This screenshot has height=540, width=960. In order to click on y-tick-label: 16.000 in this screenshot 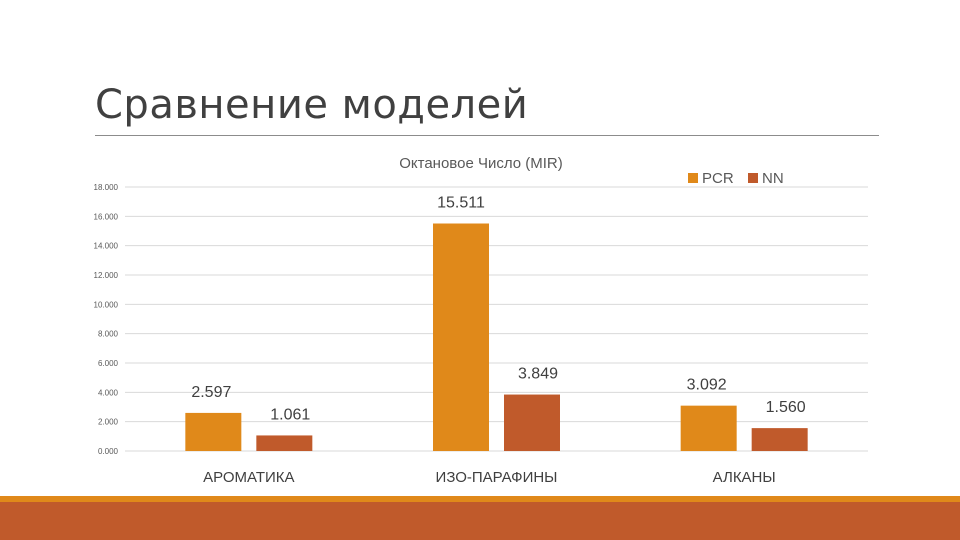, I will do `click(106, 216)`.